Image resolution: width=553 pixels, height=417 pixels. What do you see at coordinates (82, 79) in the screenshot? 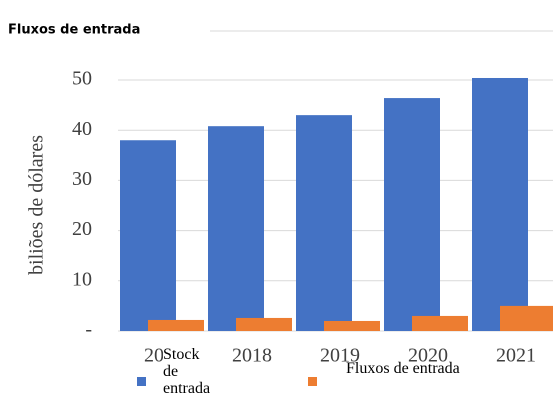
I see `y-tick-label: 50` at bounding box center [82, 79].